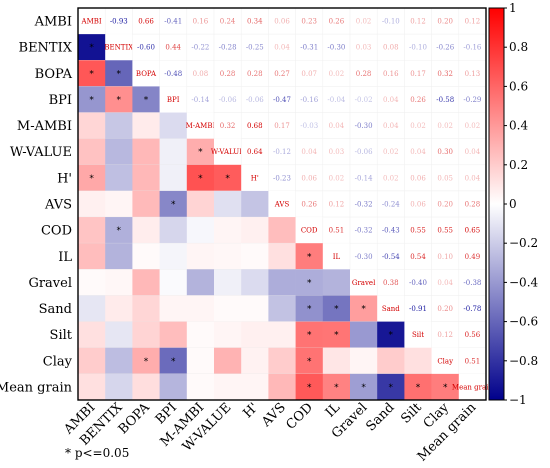  Describe the element at coordinates (65, 257) in the screenshot. I see `row-label: IL` at that location.